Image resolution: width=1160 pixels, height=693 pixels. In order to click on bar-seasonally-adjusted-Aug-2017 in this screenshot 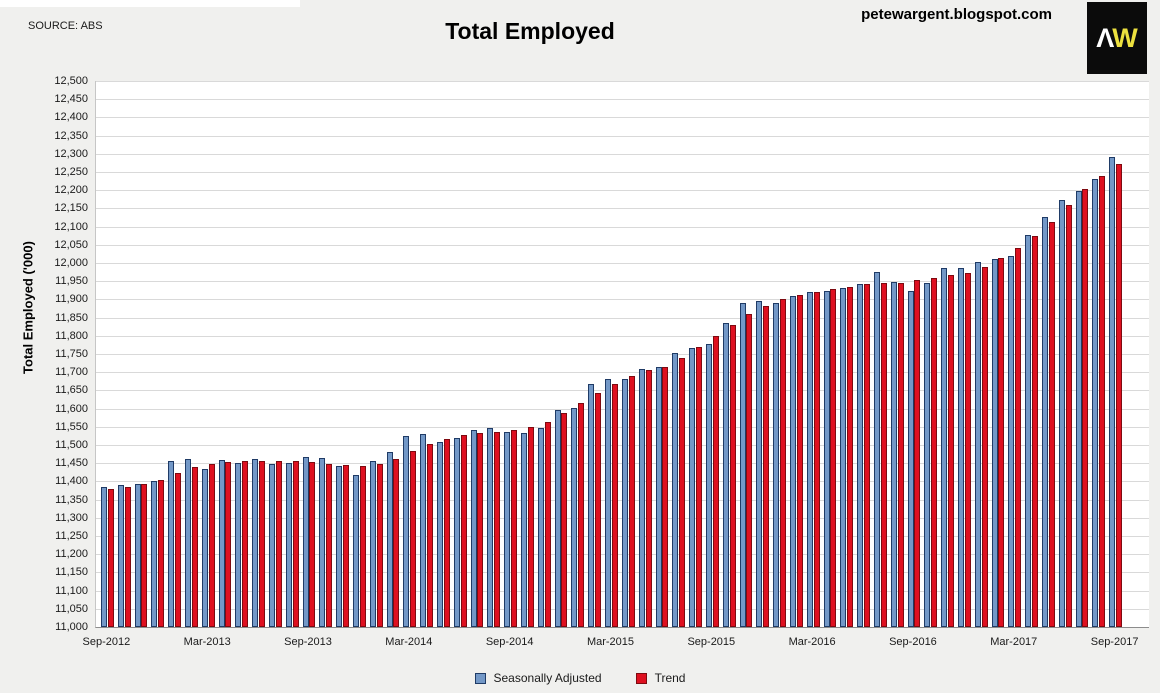, I will do `click(1095, 403)`.